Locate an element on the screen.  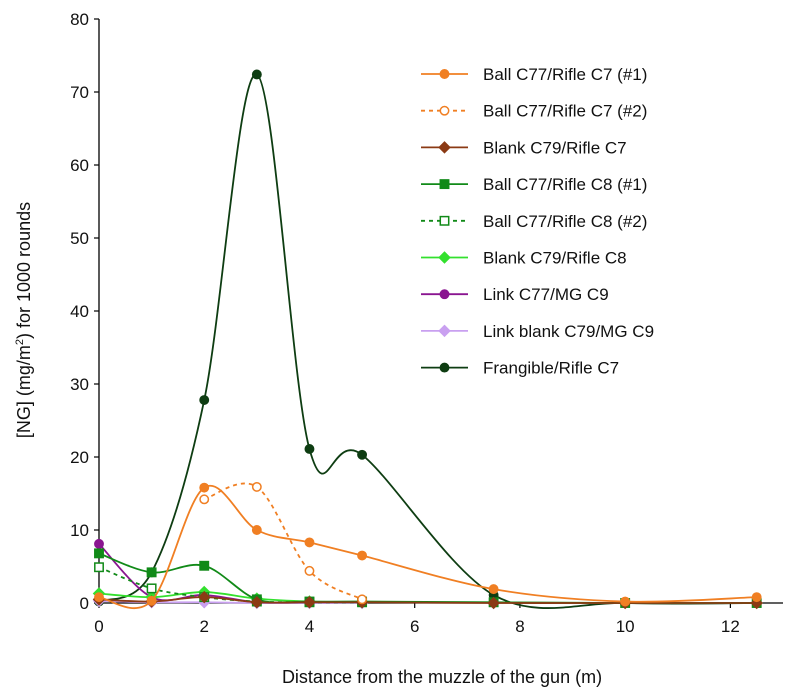
legend-item: Ball C77/Rifle C7 (#1) is located at coordinates (534, 74).